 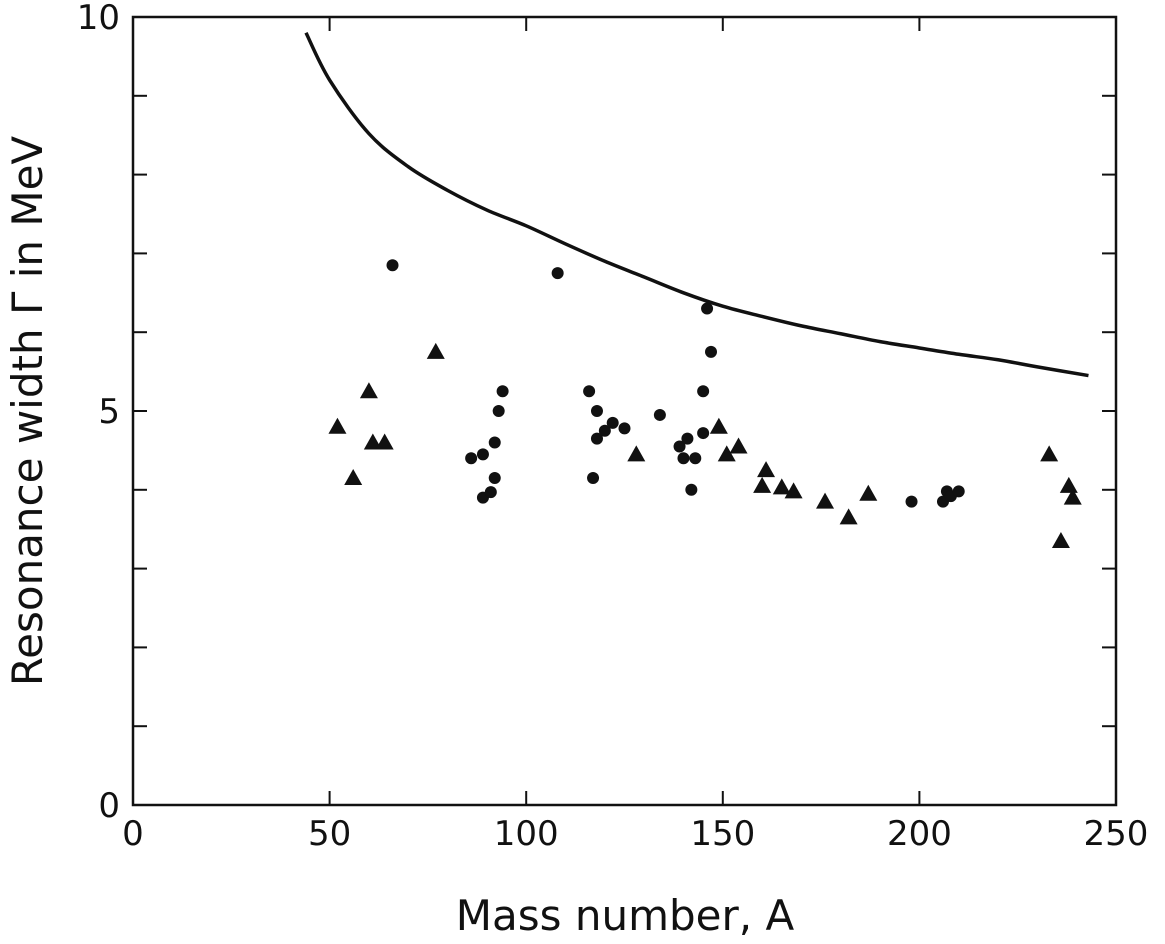 I want to click on x-tick-label: 250, so click(x=1116, y=834).